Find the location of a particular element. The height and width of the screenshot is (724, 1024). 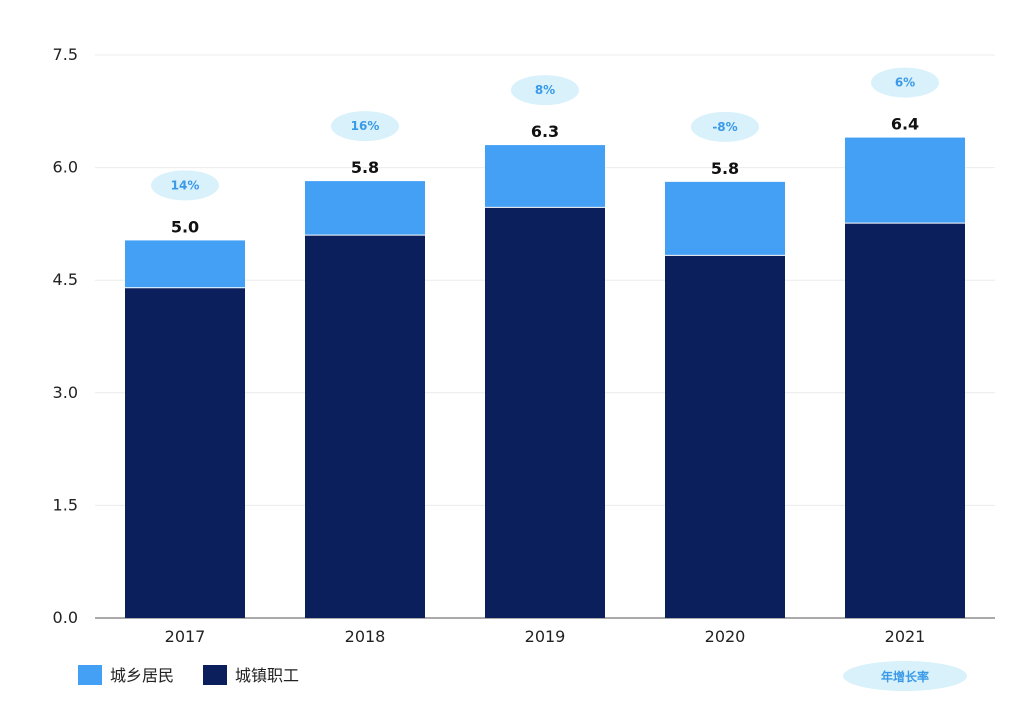

growth-rate-label: -8% is located at coordinates (724, 127).